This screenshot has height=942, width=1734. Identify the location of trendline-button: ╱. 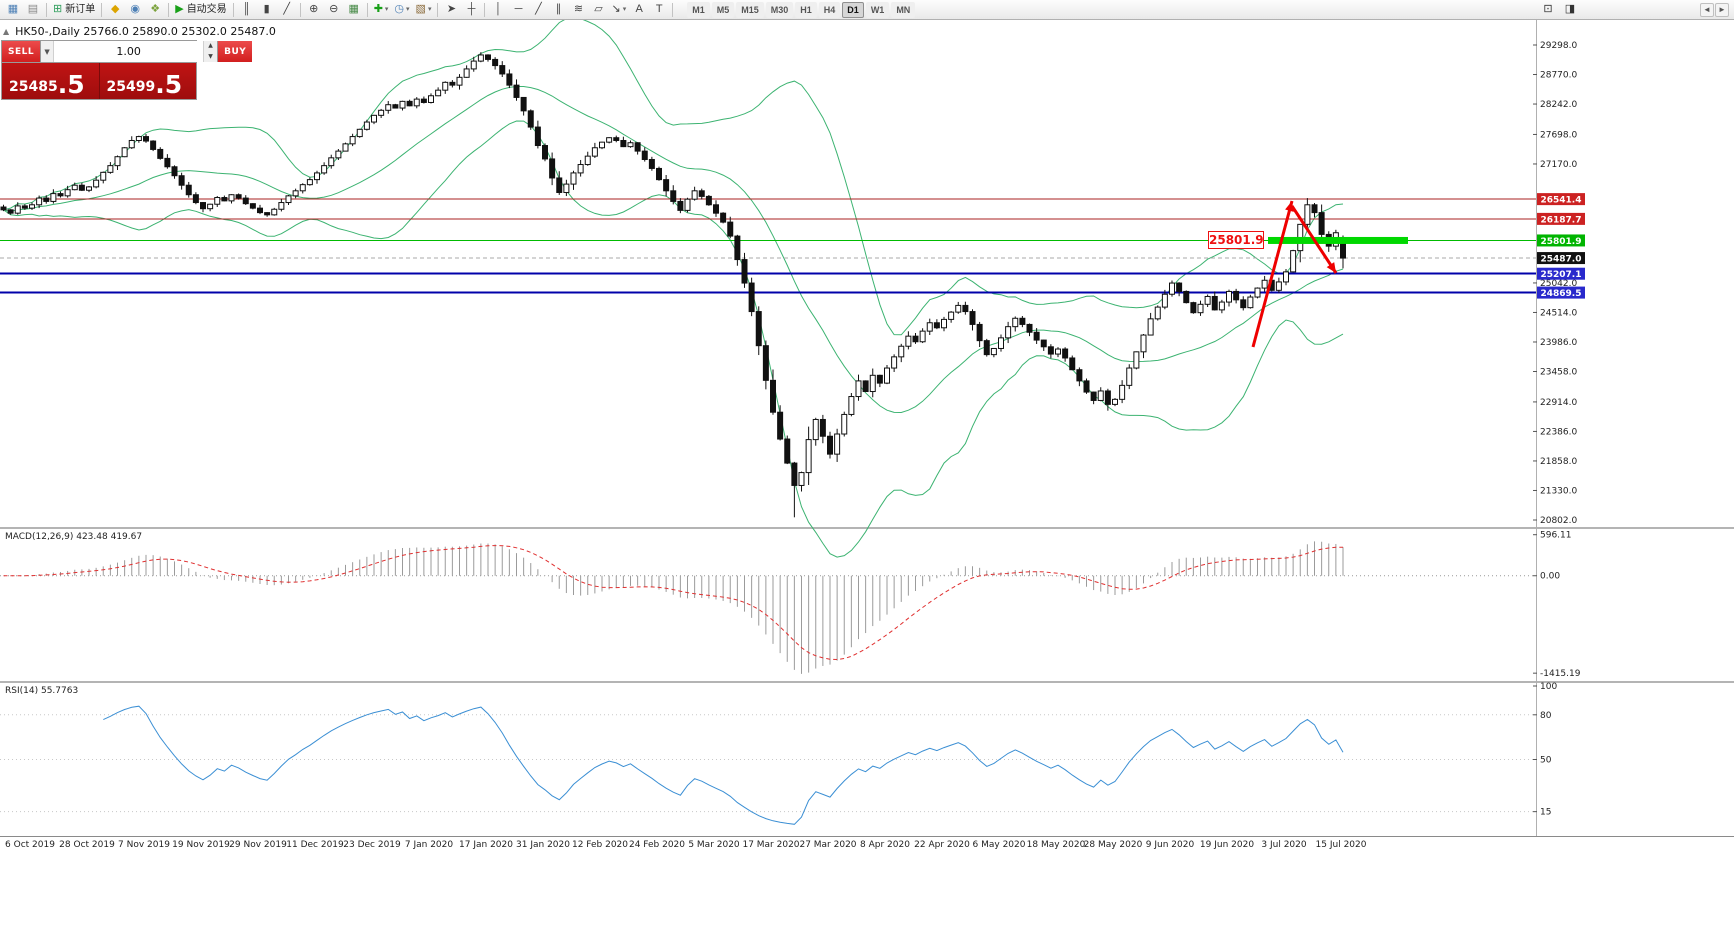
(538, 9).